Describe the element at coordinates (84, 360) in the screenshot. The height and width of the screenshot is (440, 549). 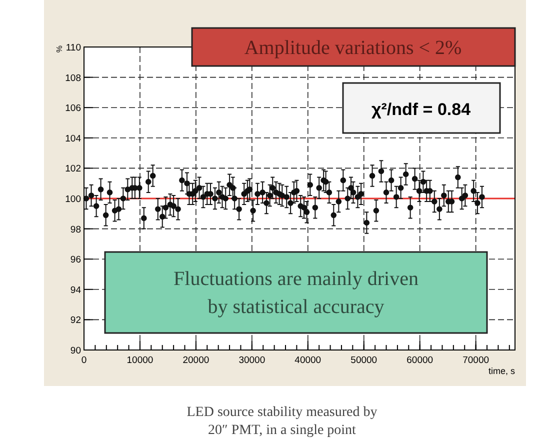
I see `x-tick-label: 0` at that location.